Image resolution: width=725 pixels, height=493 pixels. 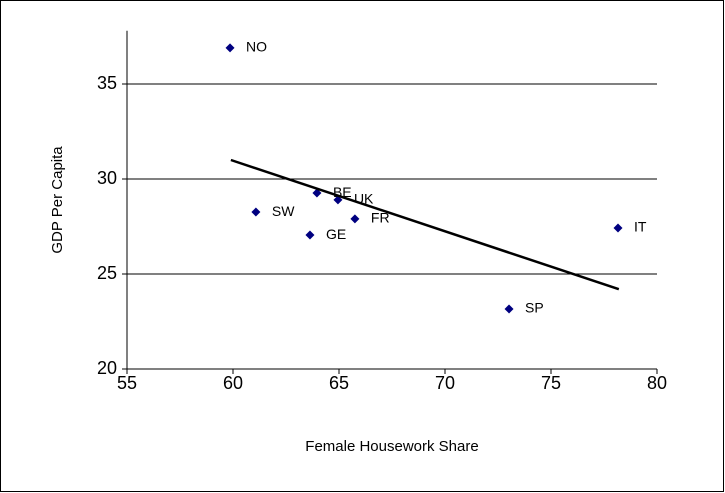 What do you see at coordinates (380, 218) in the screenshot?
I see `point-label: FR` at bounding box center [380, 218].